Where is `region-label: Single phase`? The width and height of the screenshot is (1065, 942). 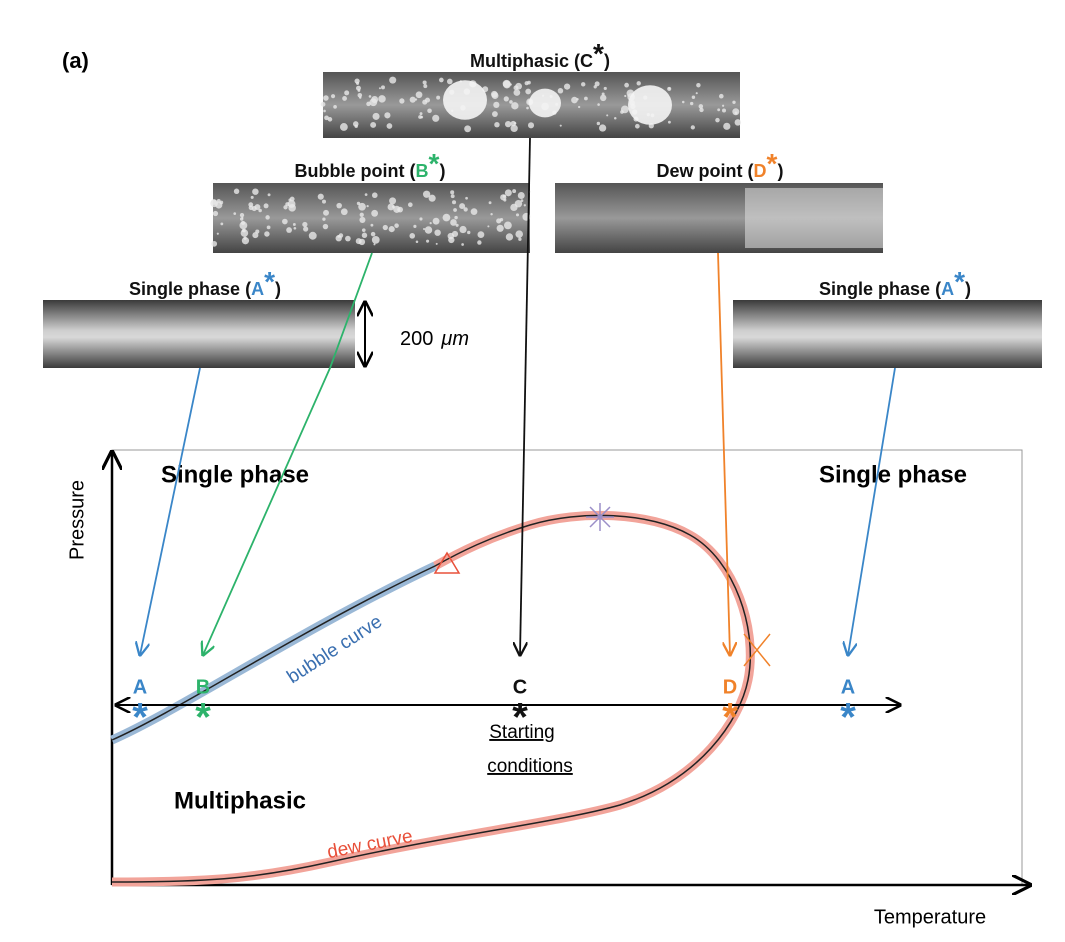 region-label: Single phase is located at coordinates (893, 474).